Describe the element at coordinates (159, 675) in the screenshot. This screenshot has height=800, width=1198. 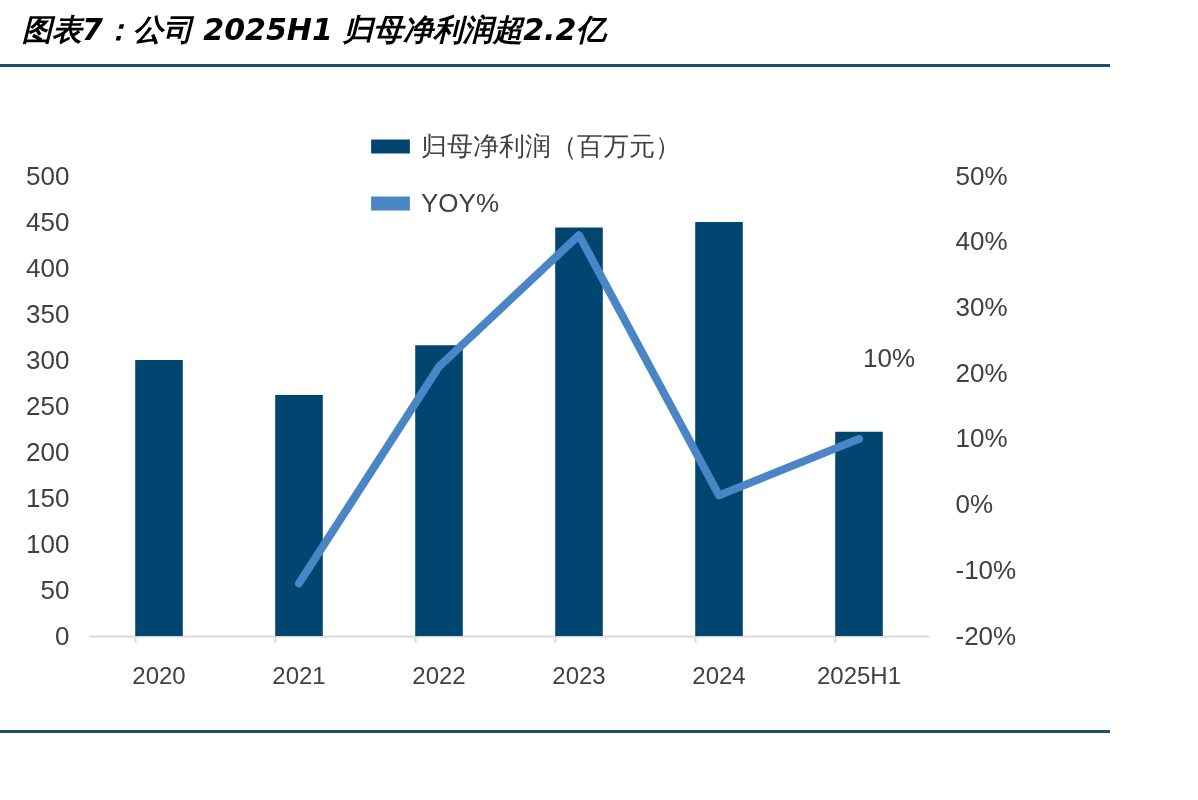
I see `x-tick-label: 2020` at that location.